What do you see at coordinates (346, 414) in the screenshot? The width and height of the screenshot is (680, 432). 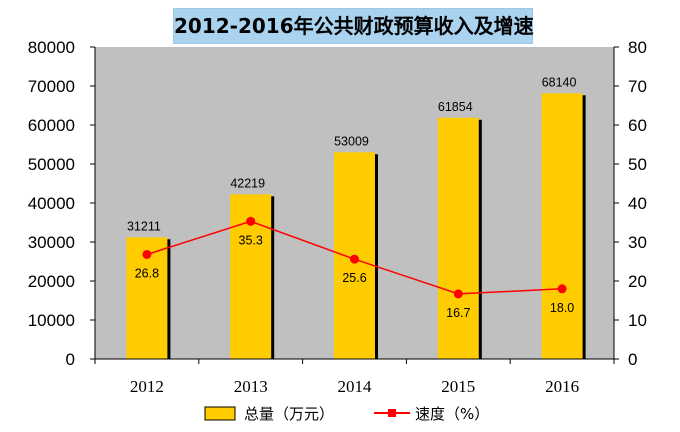 I see `legend: 总量（万元） 速度（%）` at bounding box center [346, 414].